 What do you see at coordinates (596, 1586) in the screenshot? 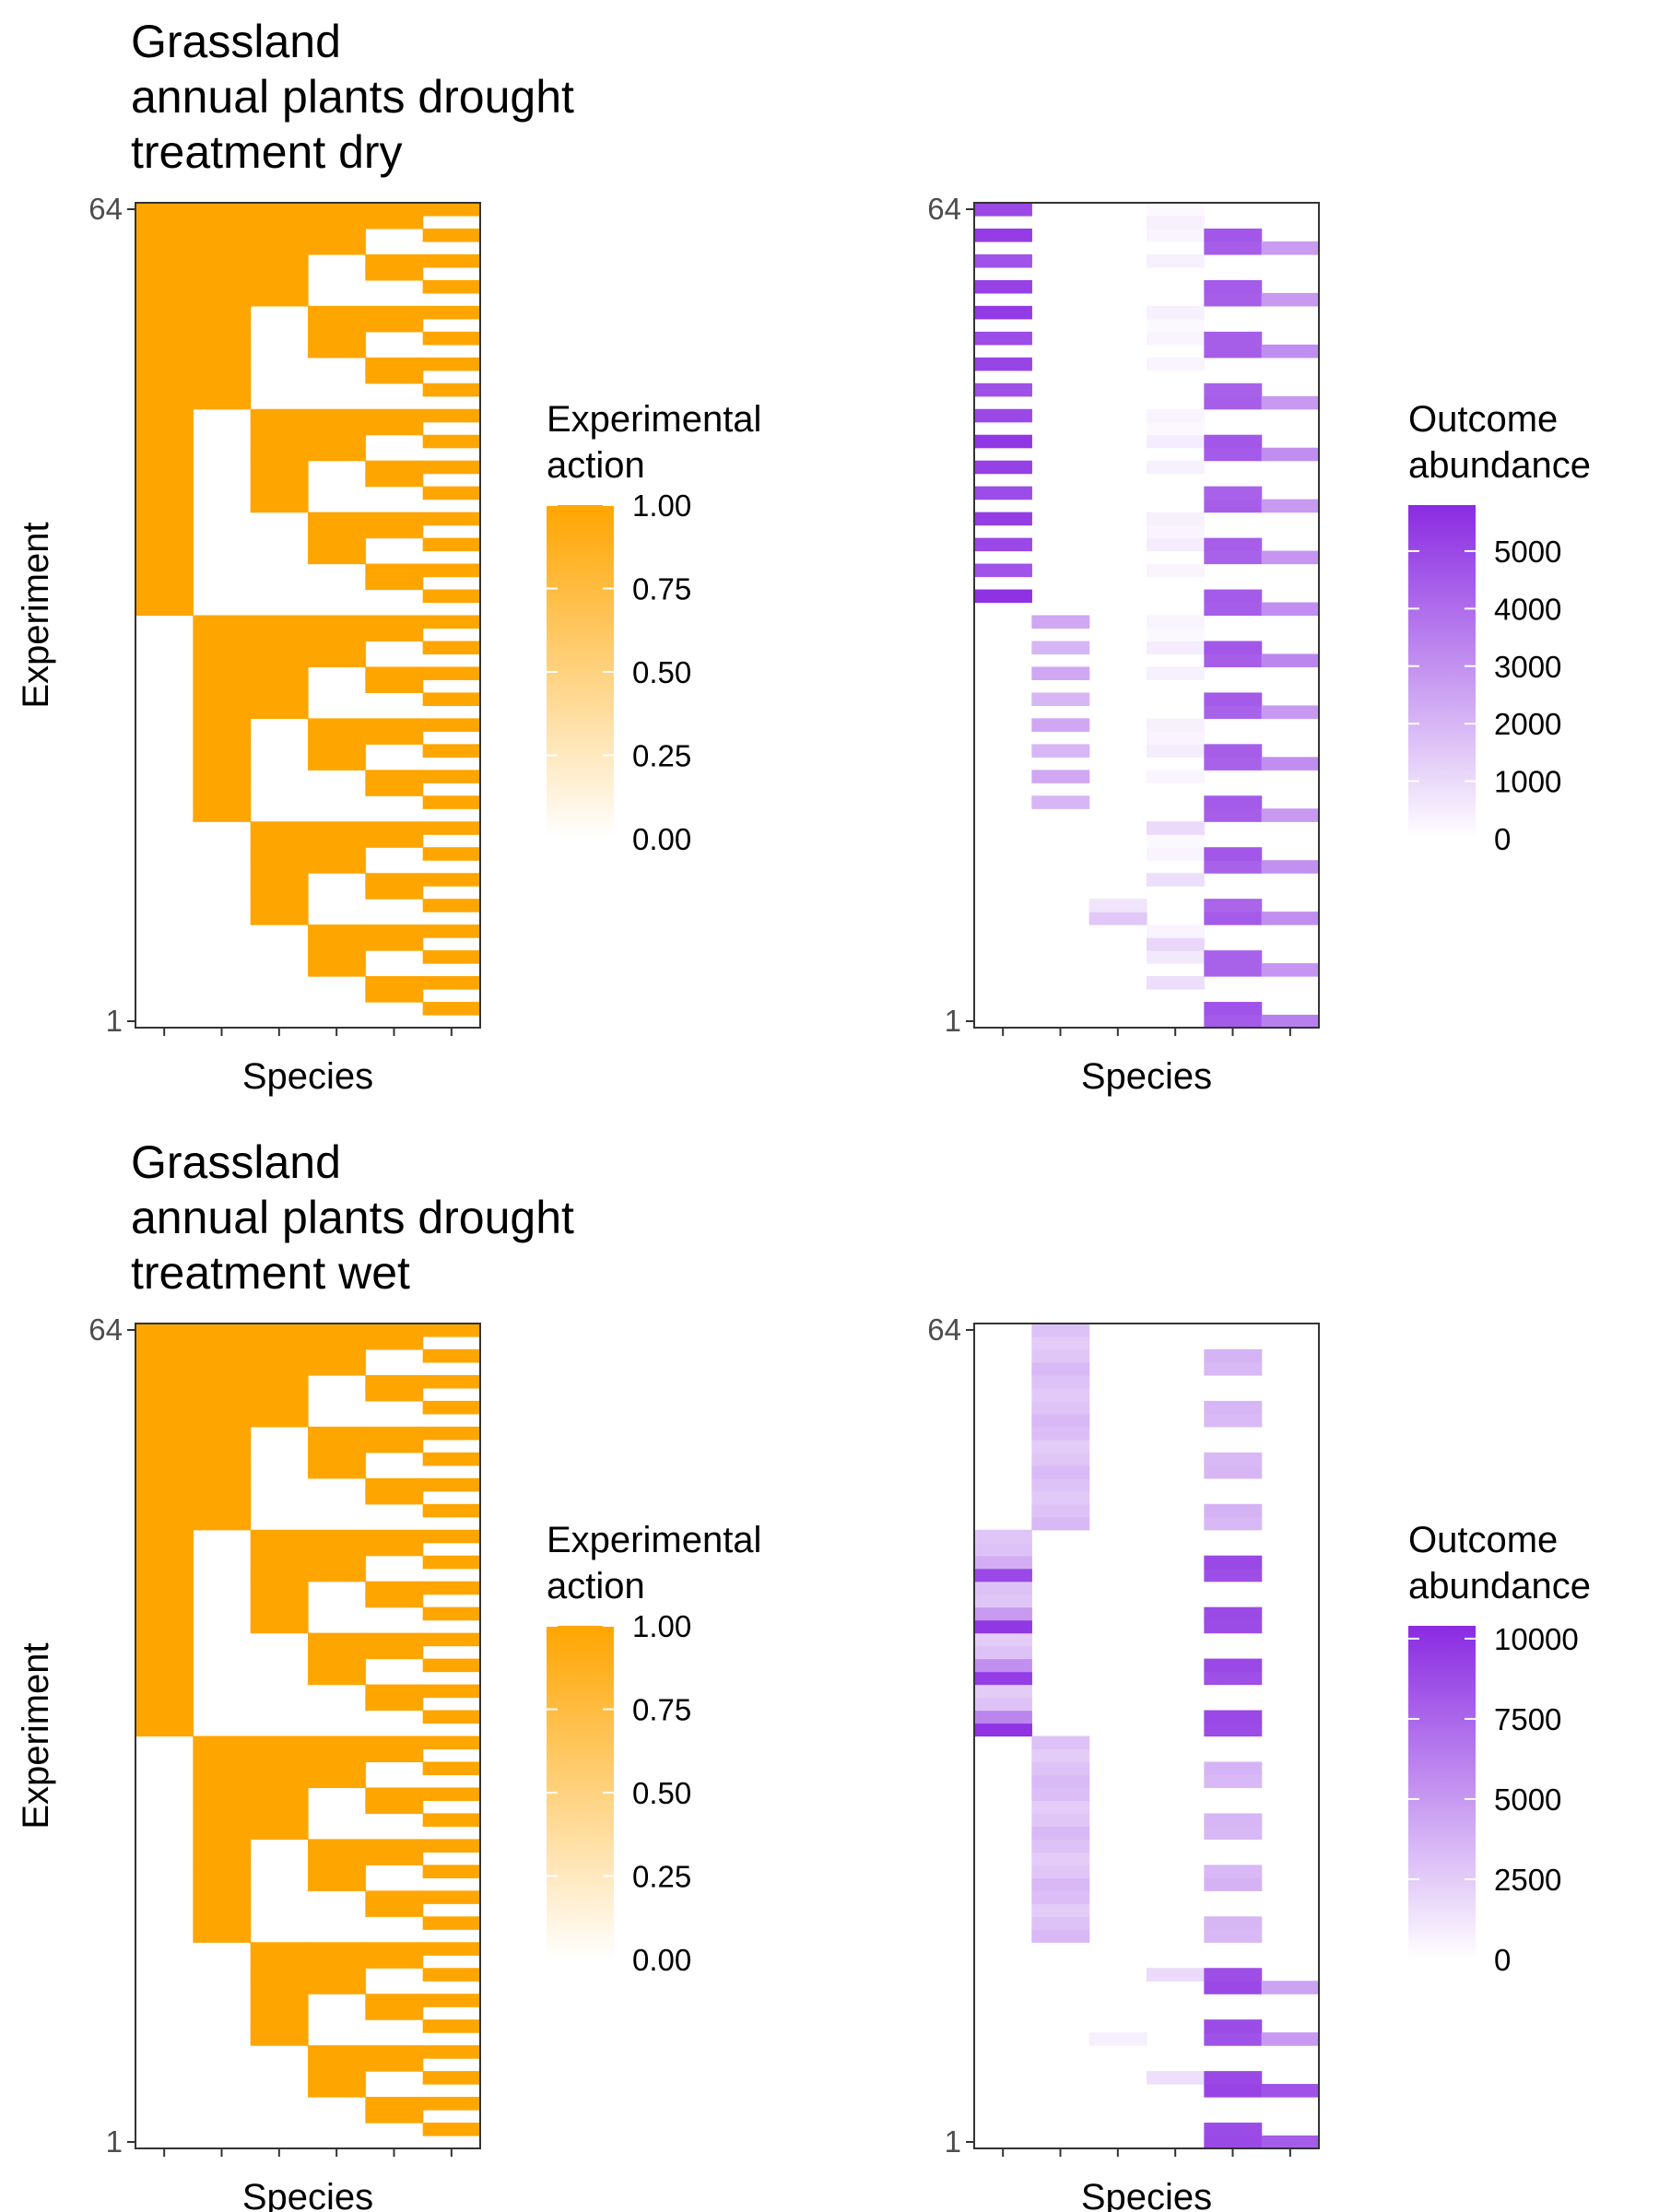
I see `legend-title-line: action` at bounding box center [596, 1586].